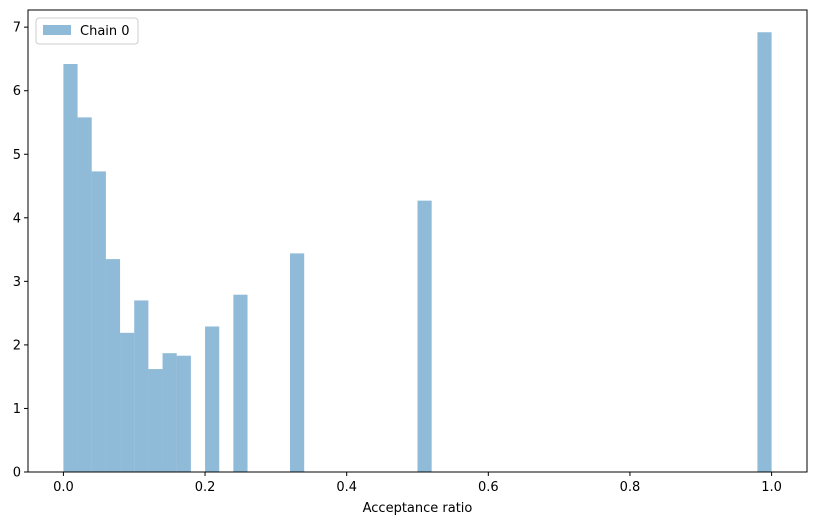  Describe the element at coordinates (488, 487) in the screenshot. I see `x-tick-label-3: 0.6` at that location.